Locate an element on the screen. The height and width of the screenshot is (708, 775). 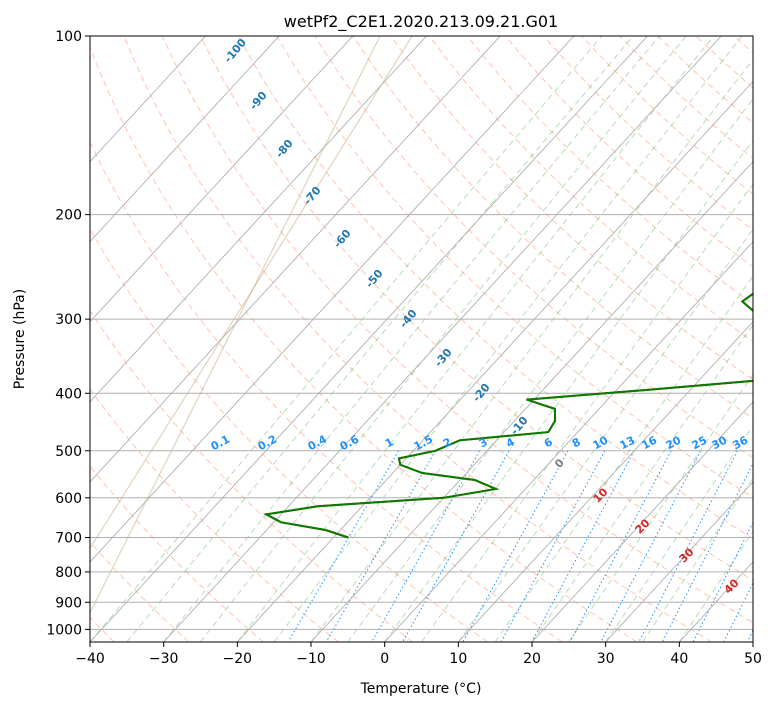
isotherm-label: -90 is located at coordinates (258, 101).